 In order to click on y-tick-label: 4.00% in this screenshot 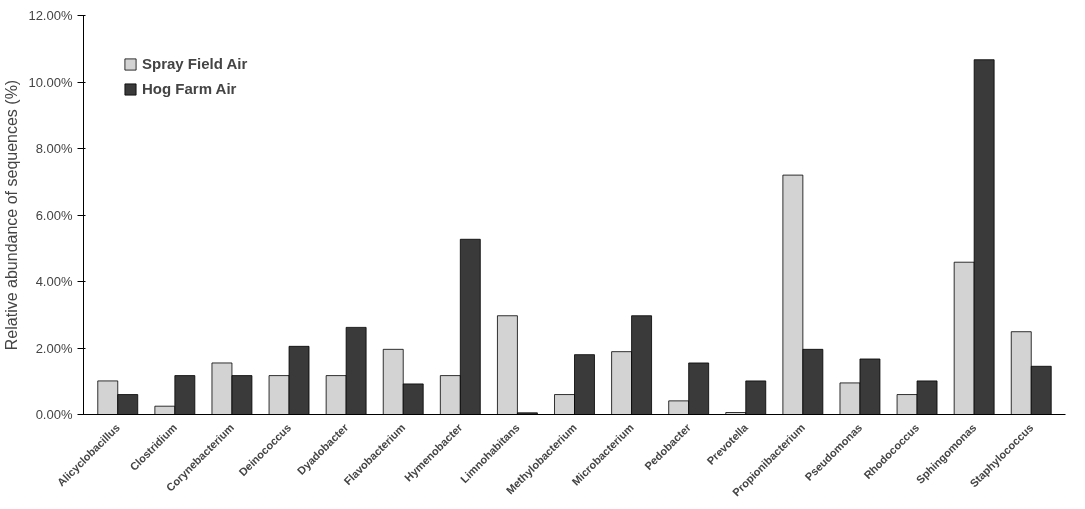, I will do `click(54, 281)`.